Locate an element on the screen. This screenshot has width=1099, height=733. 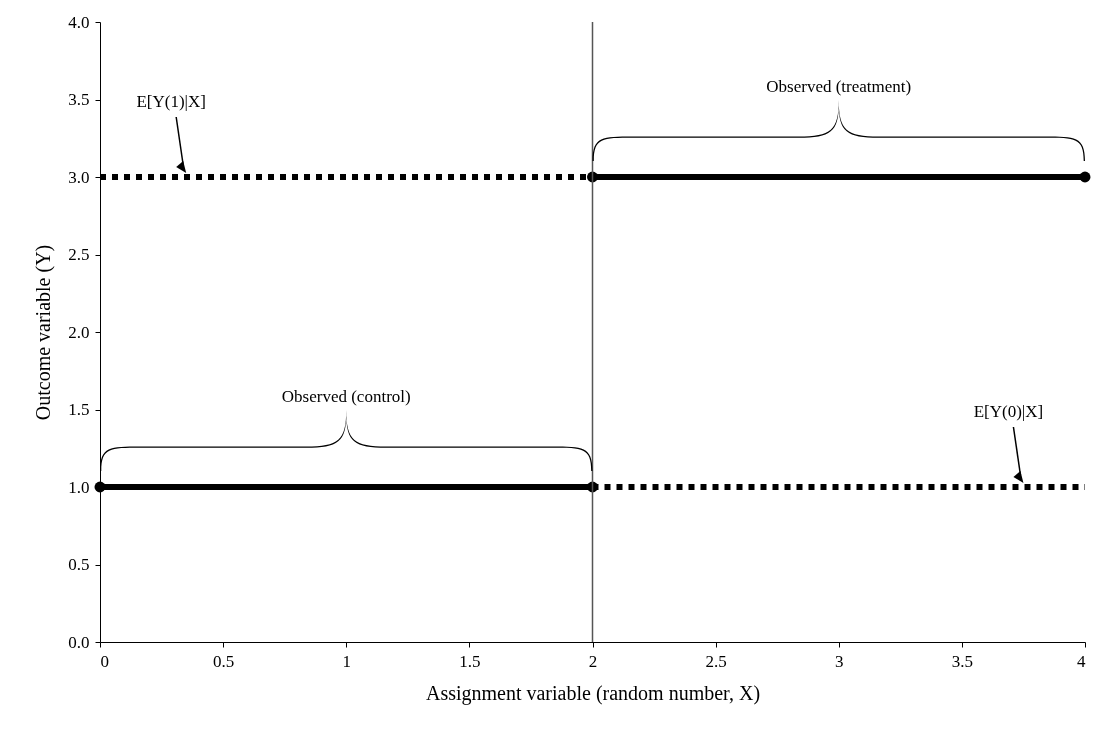
y-tick-label: 0.0 is located at coordinates (79, 642).